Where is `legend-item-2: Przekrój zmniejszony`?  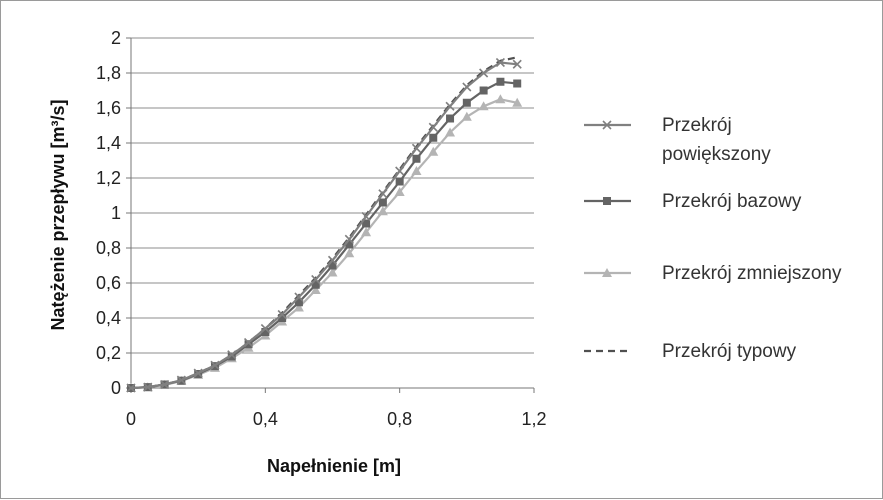 legend-item-2: Przekrój zmniejszony is located at coordinates (713, 273).